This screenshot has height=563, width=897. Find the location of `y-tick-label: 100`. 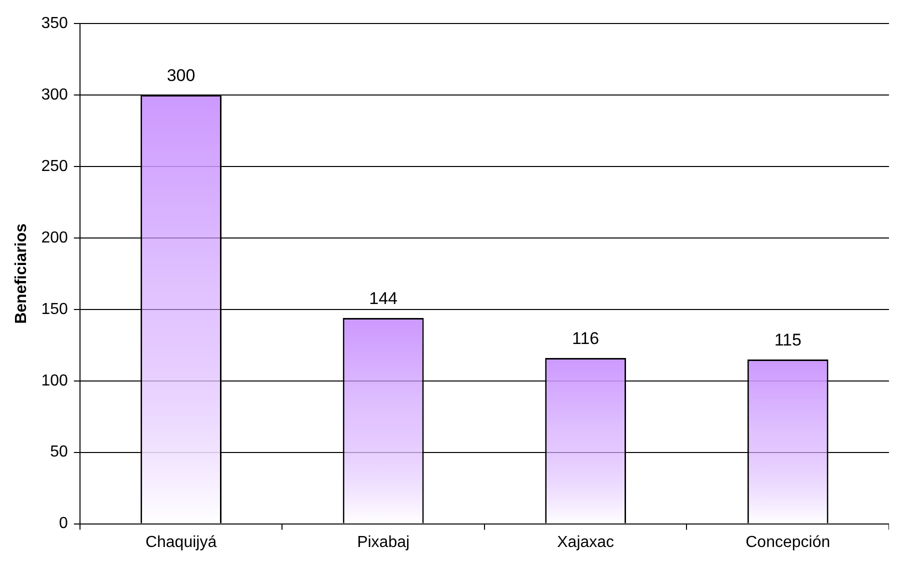

y-tick-label: 100 is located at coordinates (54, 381).